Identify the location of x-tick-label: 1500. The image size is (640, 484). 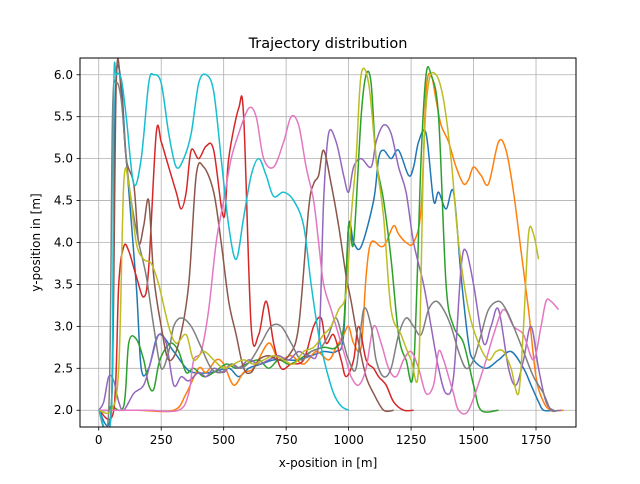
(473, 440).